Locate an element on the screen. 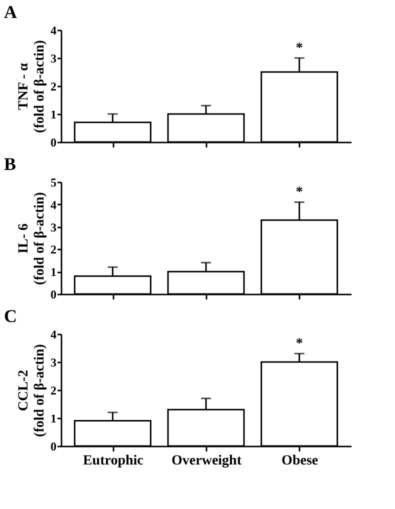 This screenshot has width=395, height=509. y-axis-title: TNF - α (fold of β-actin) is located at coordinates (32, 86).